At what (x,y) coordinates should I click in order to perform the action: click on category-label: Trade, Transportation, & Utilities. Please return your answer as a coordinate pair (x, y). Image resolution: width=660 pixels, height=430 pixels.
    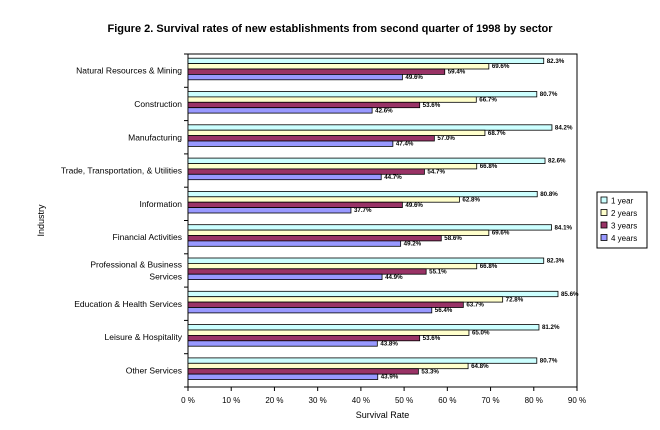
    Looking at the image, I should click on (121, 171).